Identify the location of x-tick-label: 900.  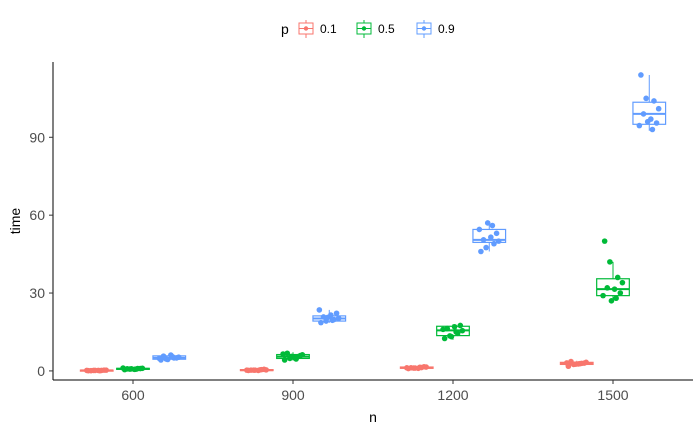
(293, 395).